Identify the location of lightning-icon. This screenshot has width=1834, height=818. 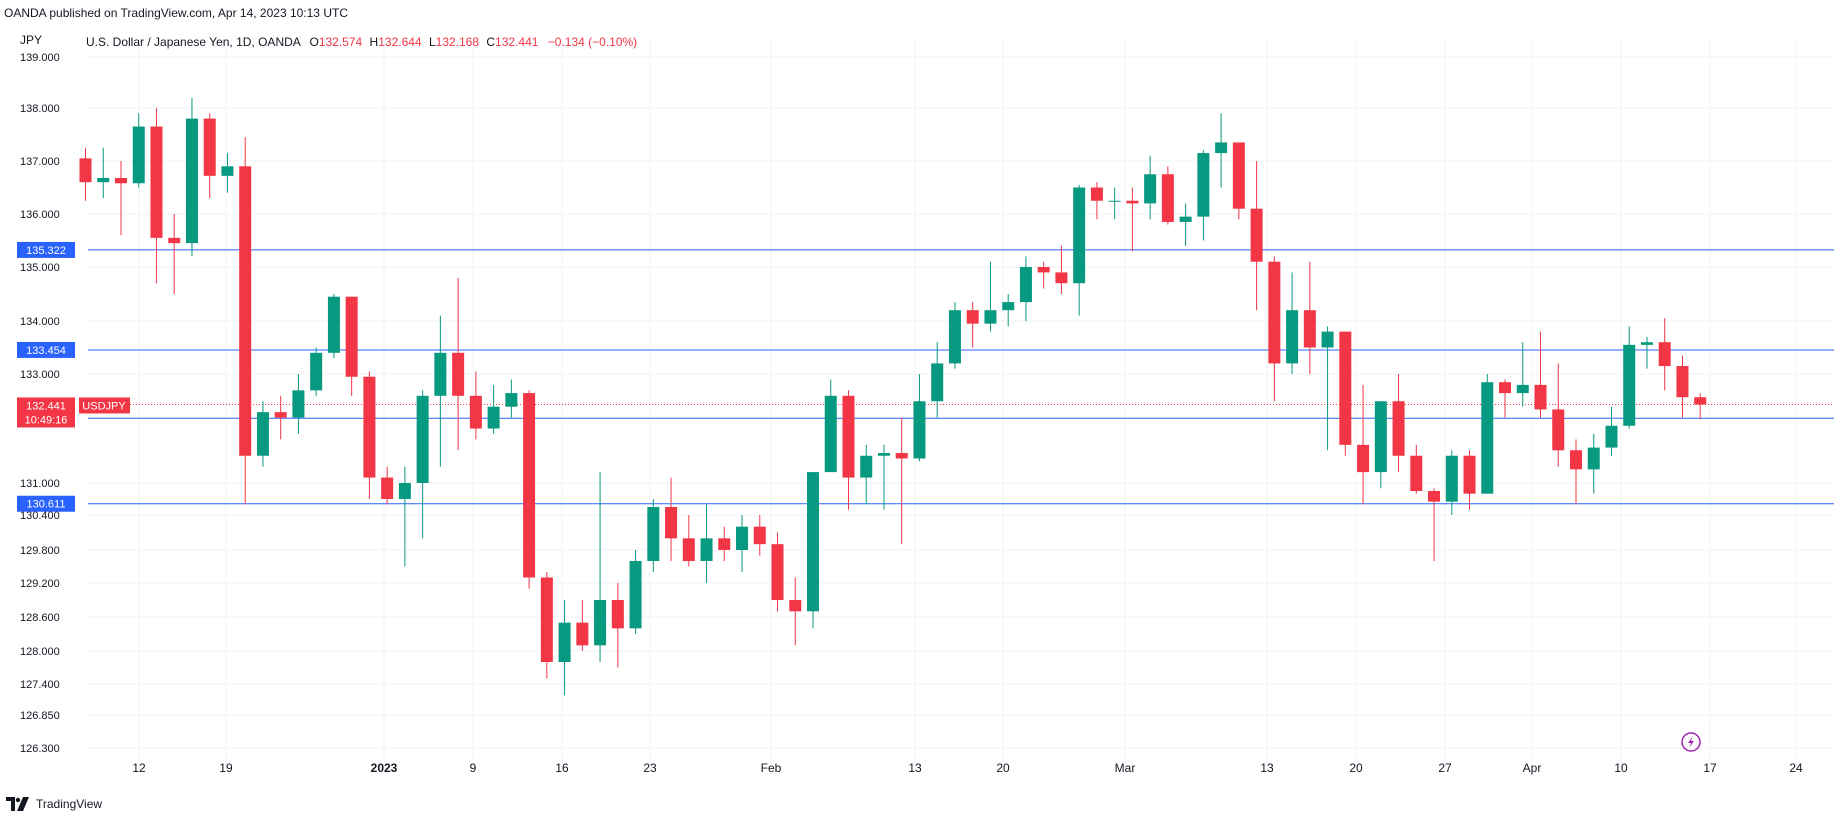
(1691, 742).